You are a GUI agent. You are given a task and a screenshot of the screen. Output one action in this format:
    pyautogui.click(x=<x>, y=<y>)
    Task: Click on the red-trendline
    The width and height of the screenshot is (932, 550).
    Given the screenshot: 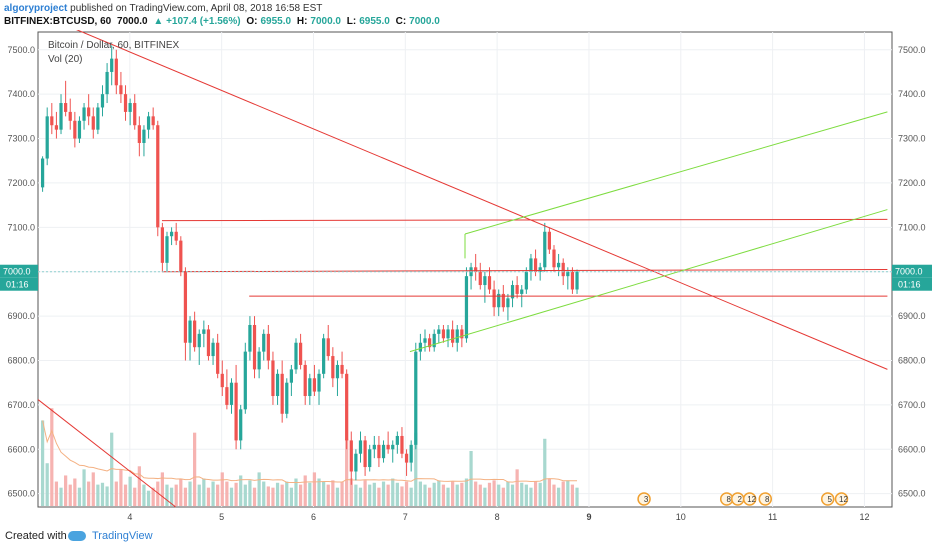 What is the action you would take?
    pyautogui.click(x=524, y=220)
    